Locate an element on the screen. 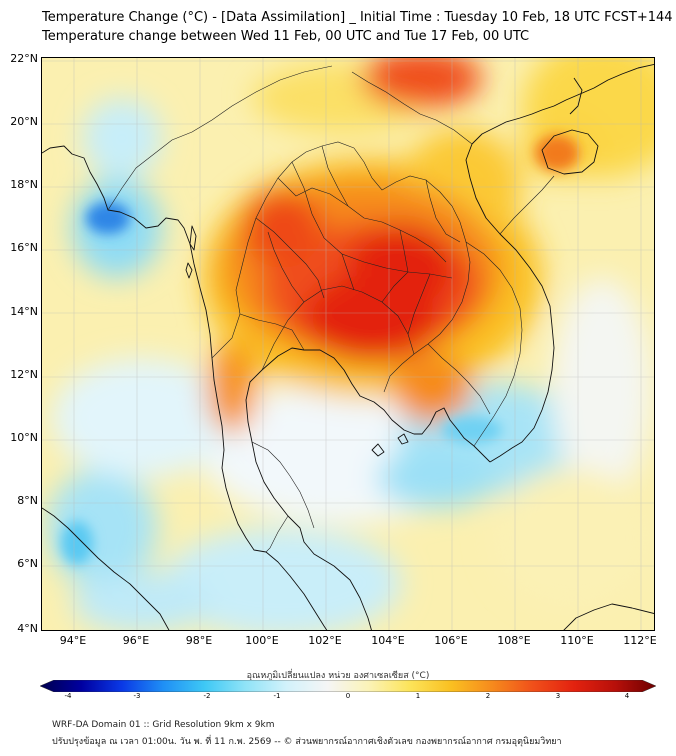  lat-label-6n: 6°N is located at coordinates (27, 563).